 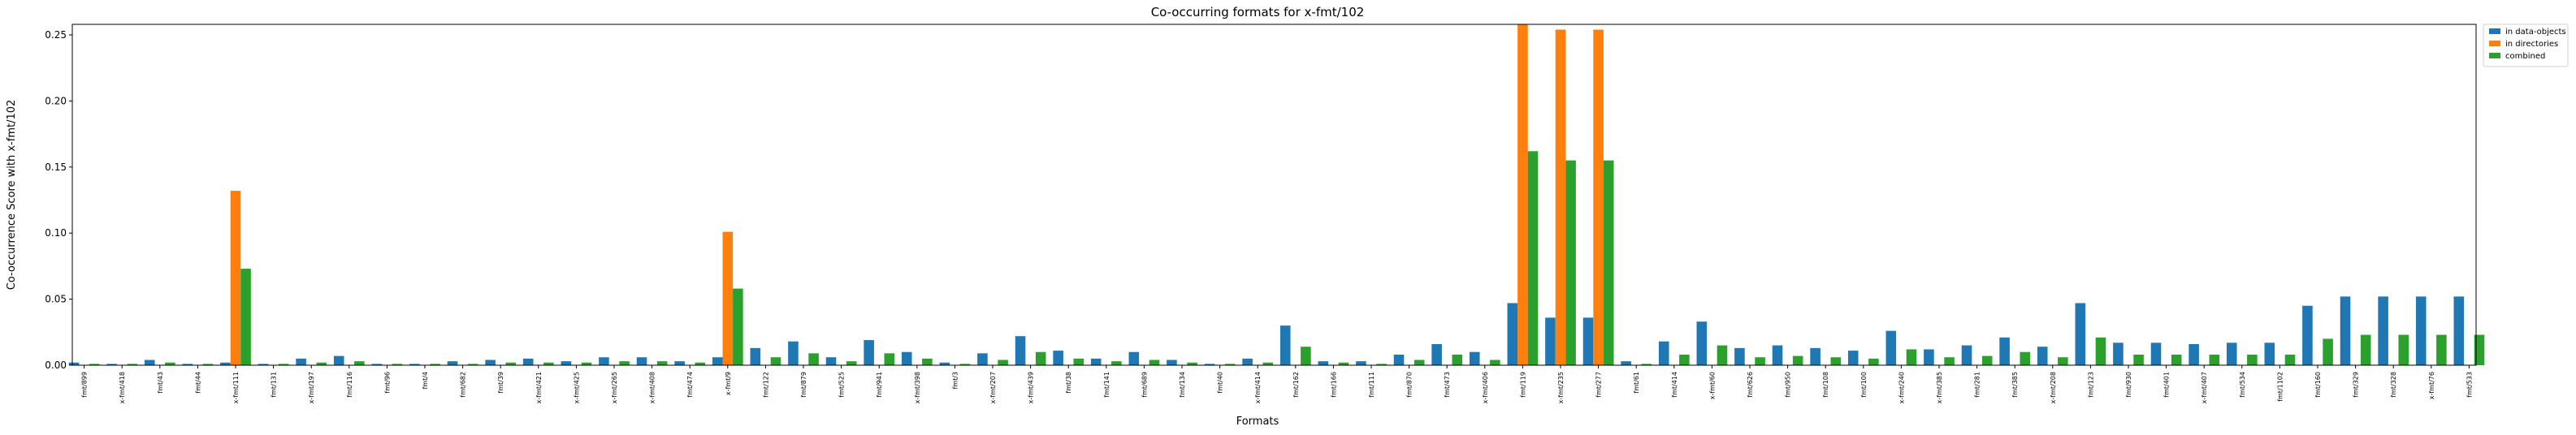 What do you see at coordinates (1257, 422) in the screenshot?
I see `x-axis-label: Formats` at bounding box center [1257, 422].